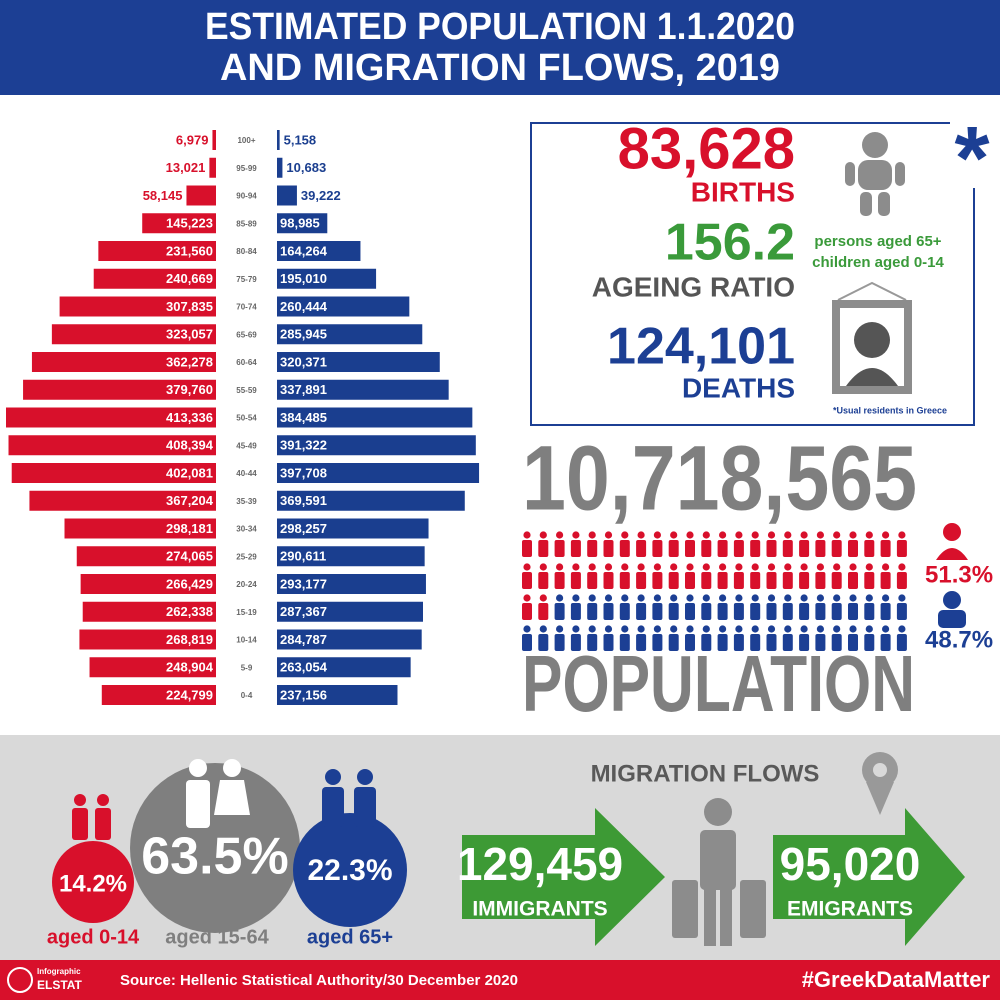 This screenshot has width=1000, height=1000. I want to click on value-label: 240,669, so click(189, 278).